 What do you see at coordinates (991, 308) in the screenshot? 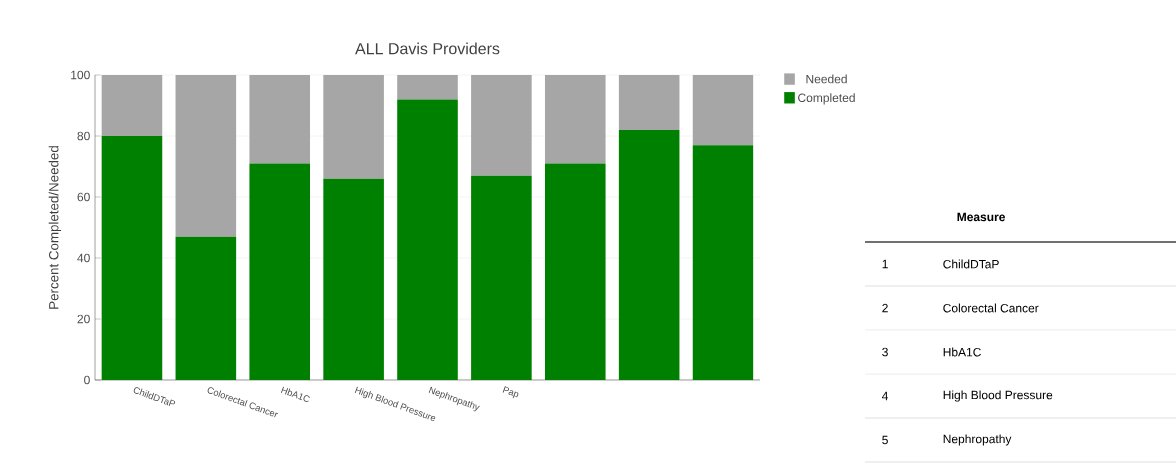
I see `category-label: Colorectal Cancer` at bounding box center [991, 308].